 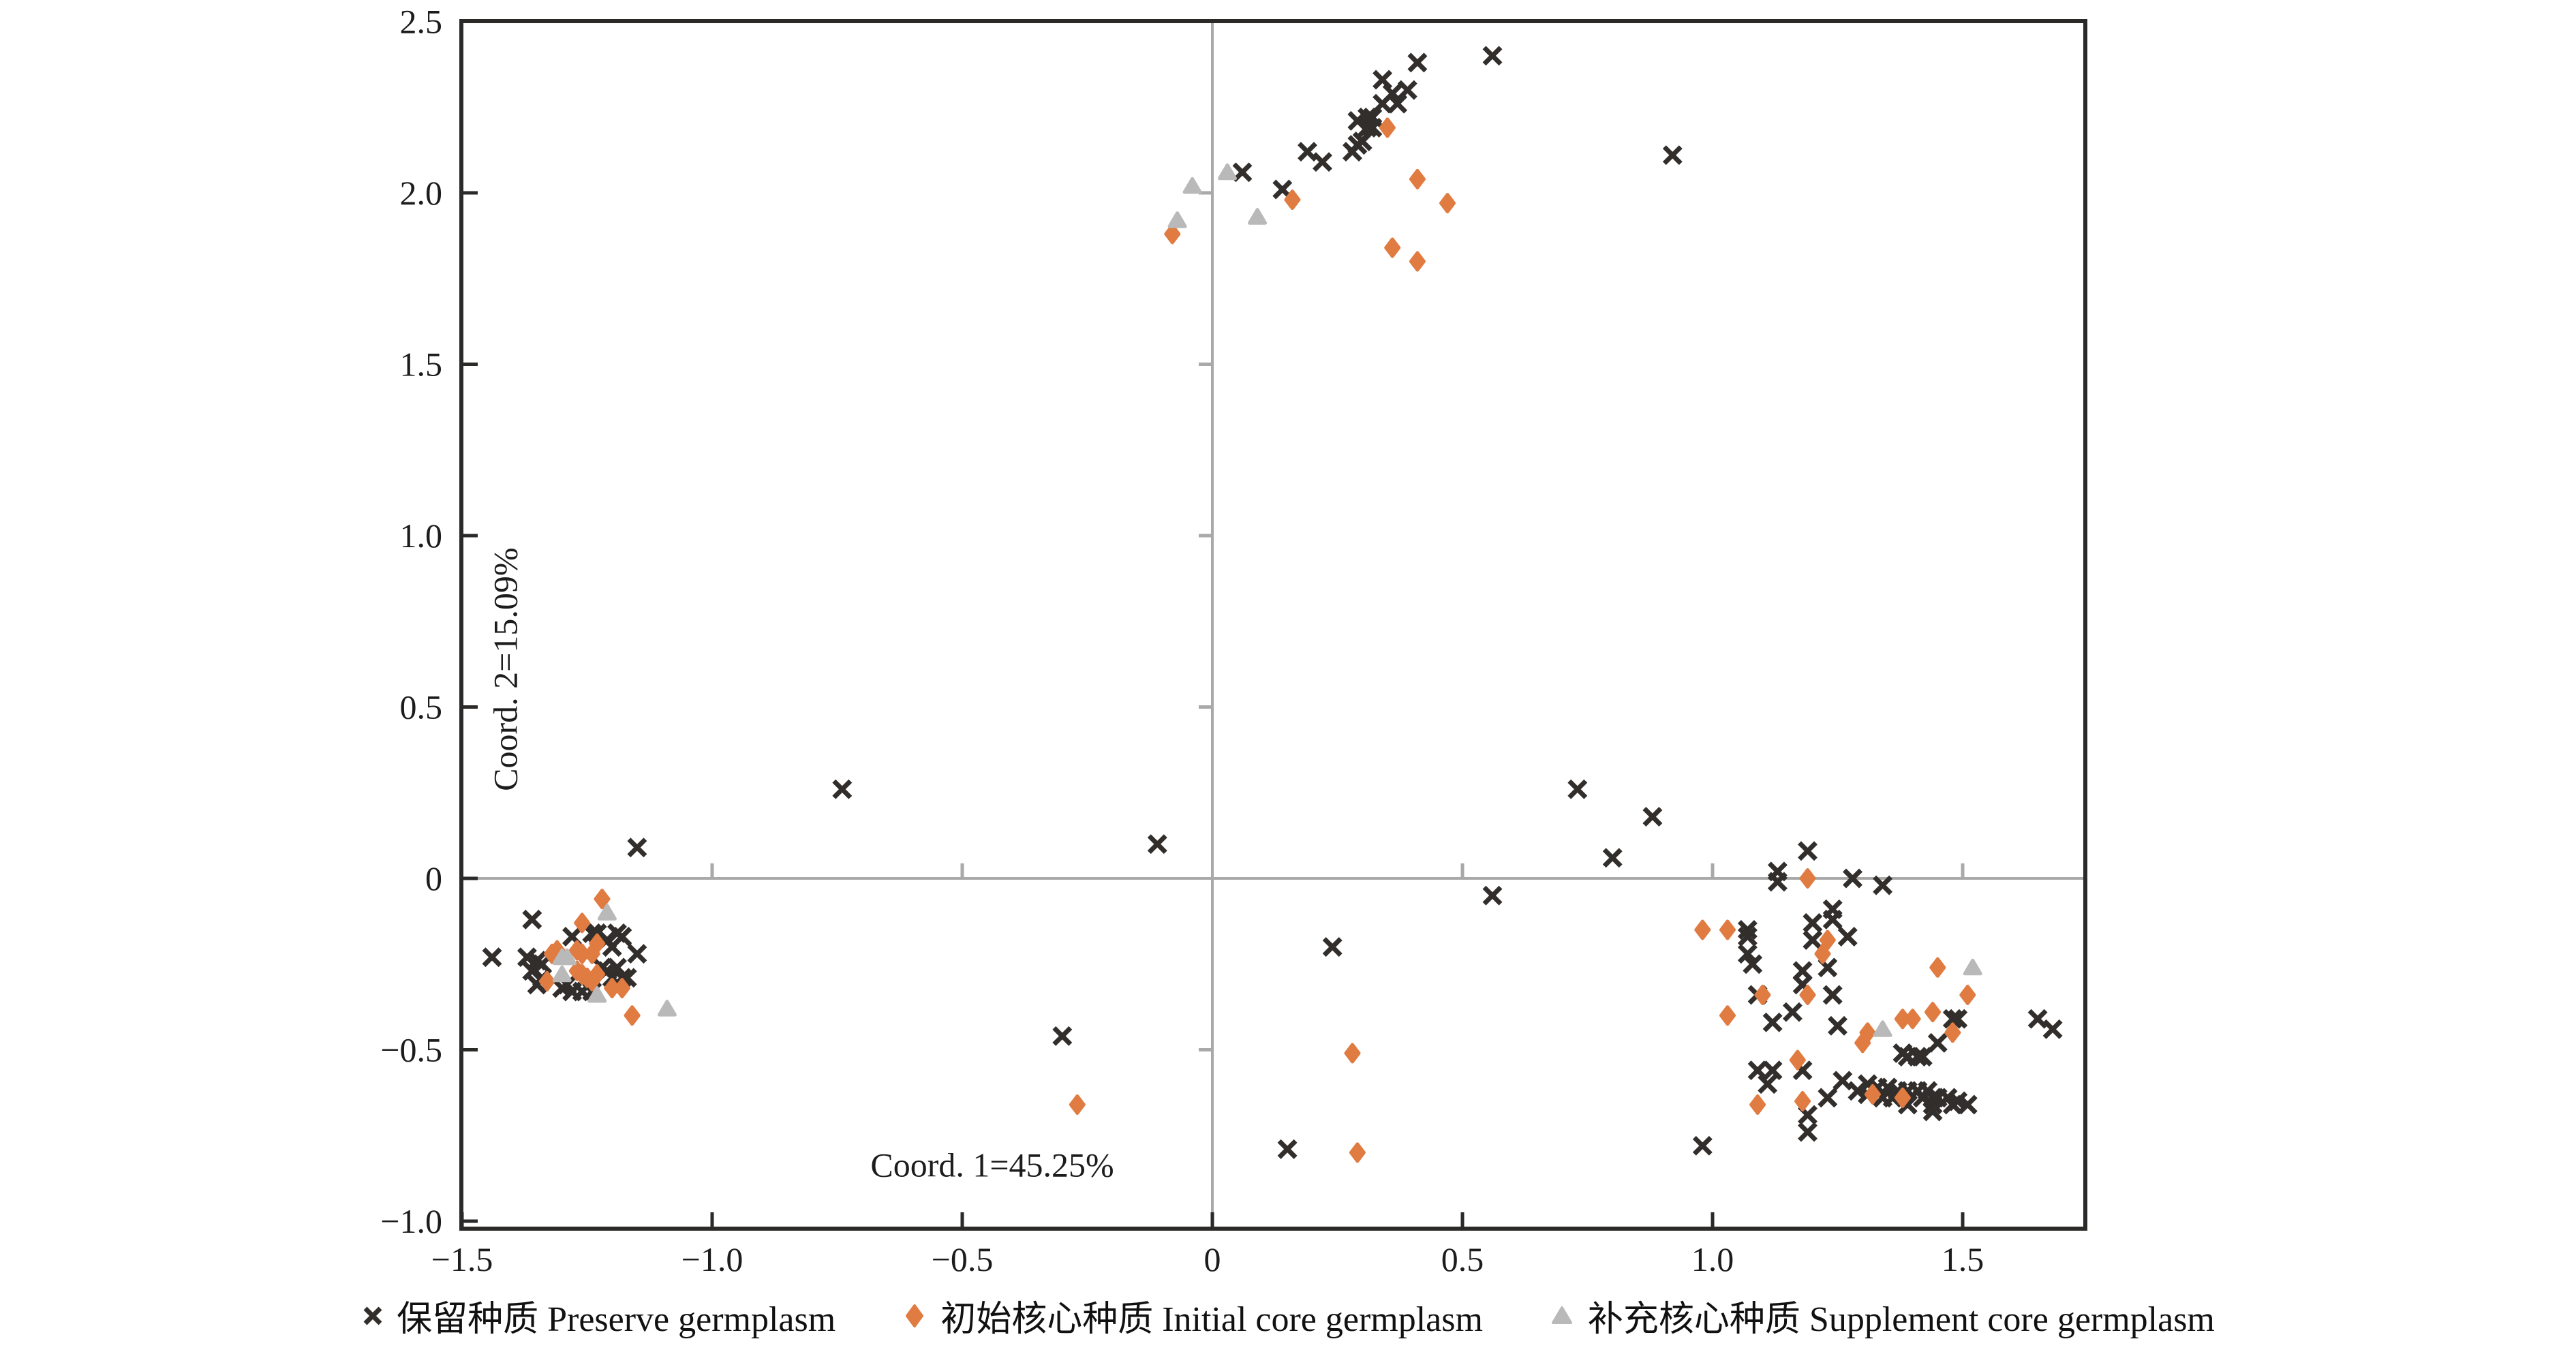 I want to click on legend-label: 保留种质 Preserve germplasm, so click(x=616, y=1319).